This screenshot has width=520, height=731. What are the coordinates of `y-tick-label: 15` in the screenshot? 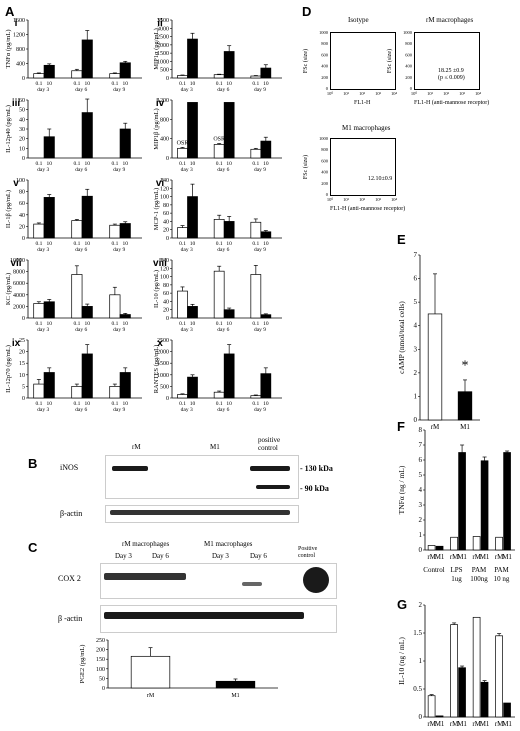 It's located at (22, 364).